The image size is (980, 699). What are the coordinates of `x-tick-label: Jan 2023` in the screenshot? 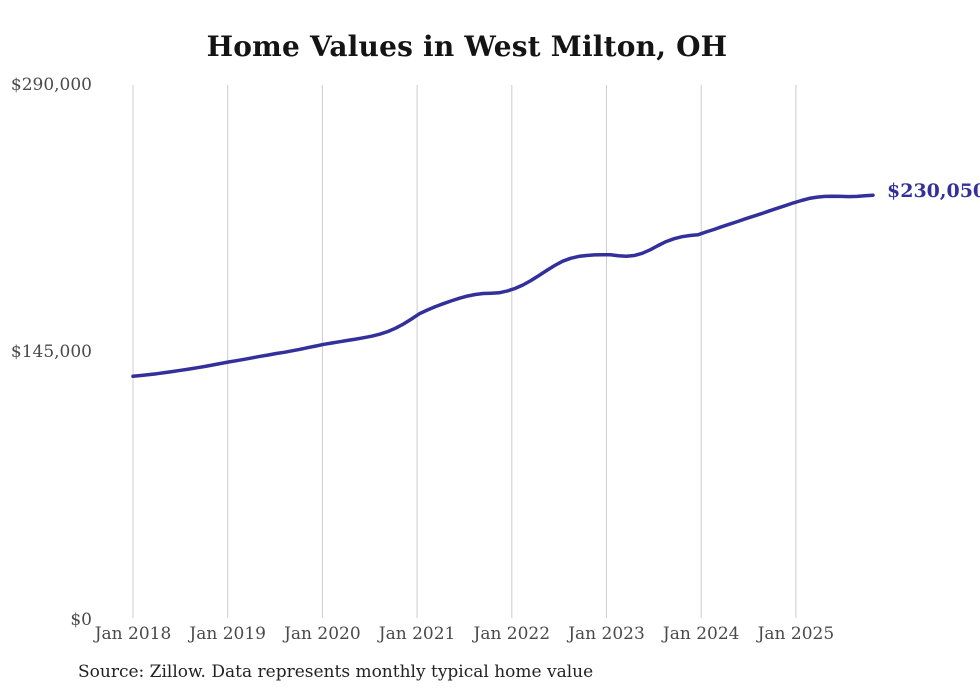 It's located at (606, 634).